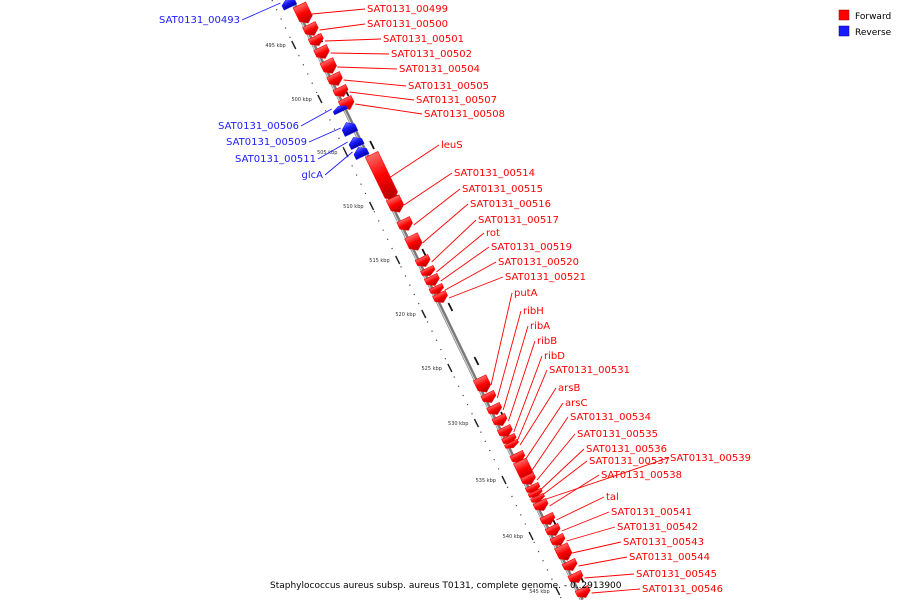 The image size is (900, 600). I want to click on gene-label: SAT0131_00500, so click(407, 24).